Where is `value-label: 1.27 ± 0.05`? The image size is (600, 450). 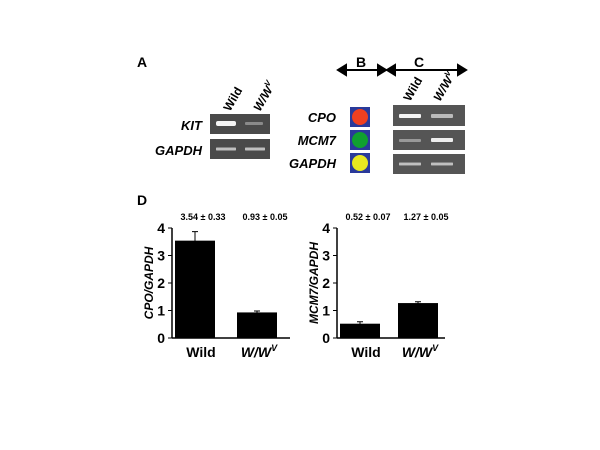 value-label: 1.27 ± 0.05 is located at coordinates (426, 217).